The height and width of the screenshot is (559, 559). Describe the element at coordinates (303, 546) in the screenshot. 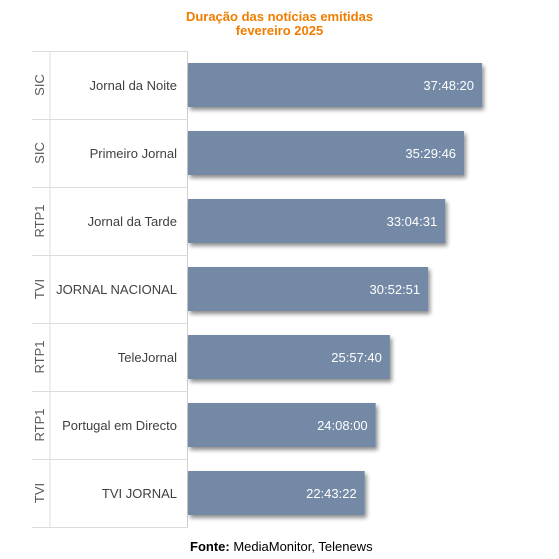

I see `source-text: MediaMonitor, Telenews` at that location.